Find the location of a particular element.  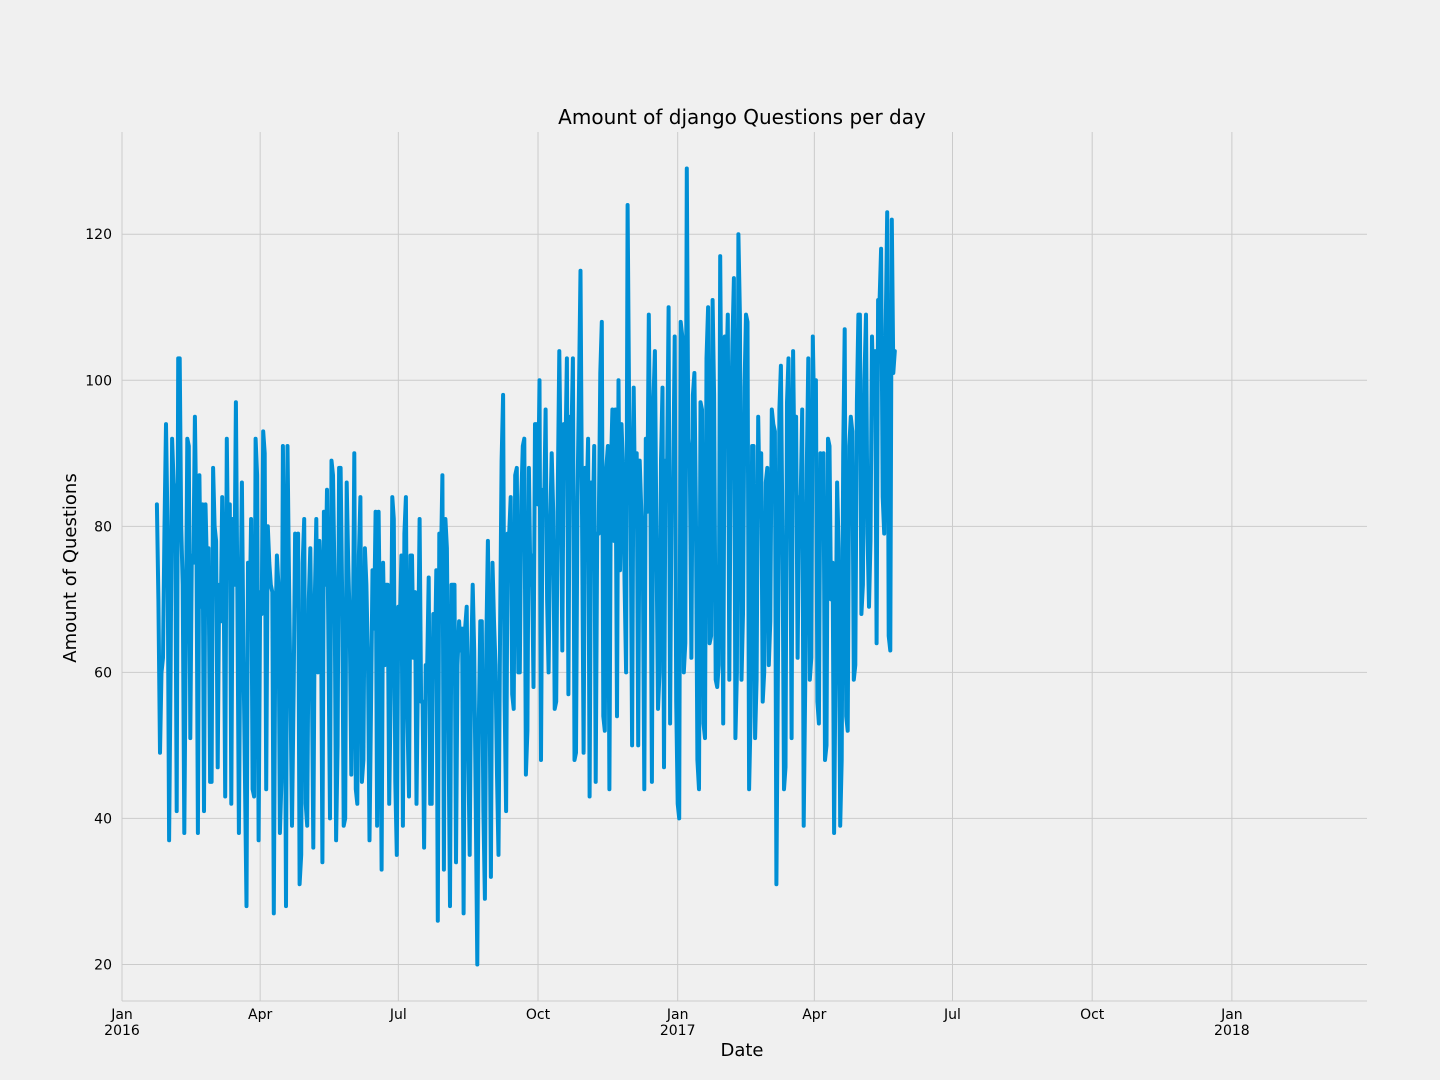

x-tick-year-label: 2016 is located at coordinates (122, 1031).